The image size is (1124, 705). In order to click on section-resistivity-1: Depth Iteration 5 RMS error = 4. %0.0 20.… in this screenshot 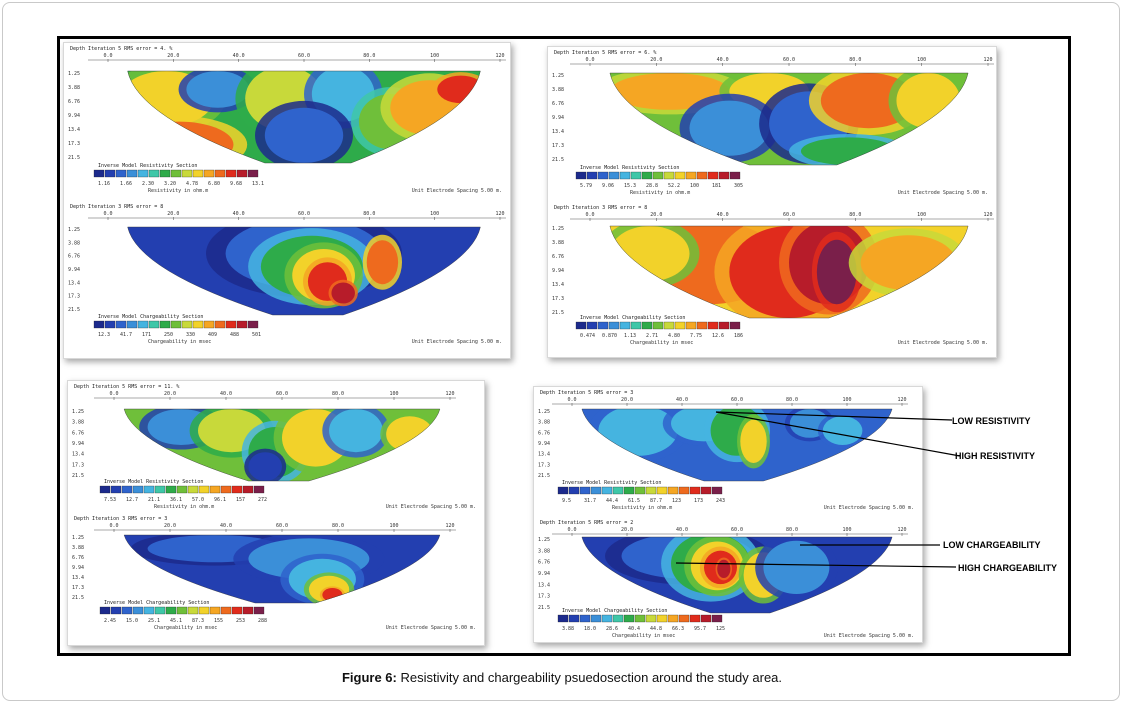, I will do `click(287, 120)`.